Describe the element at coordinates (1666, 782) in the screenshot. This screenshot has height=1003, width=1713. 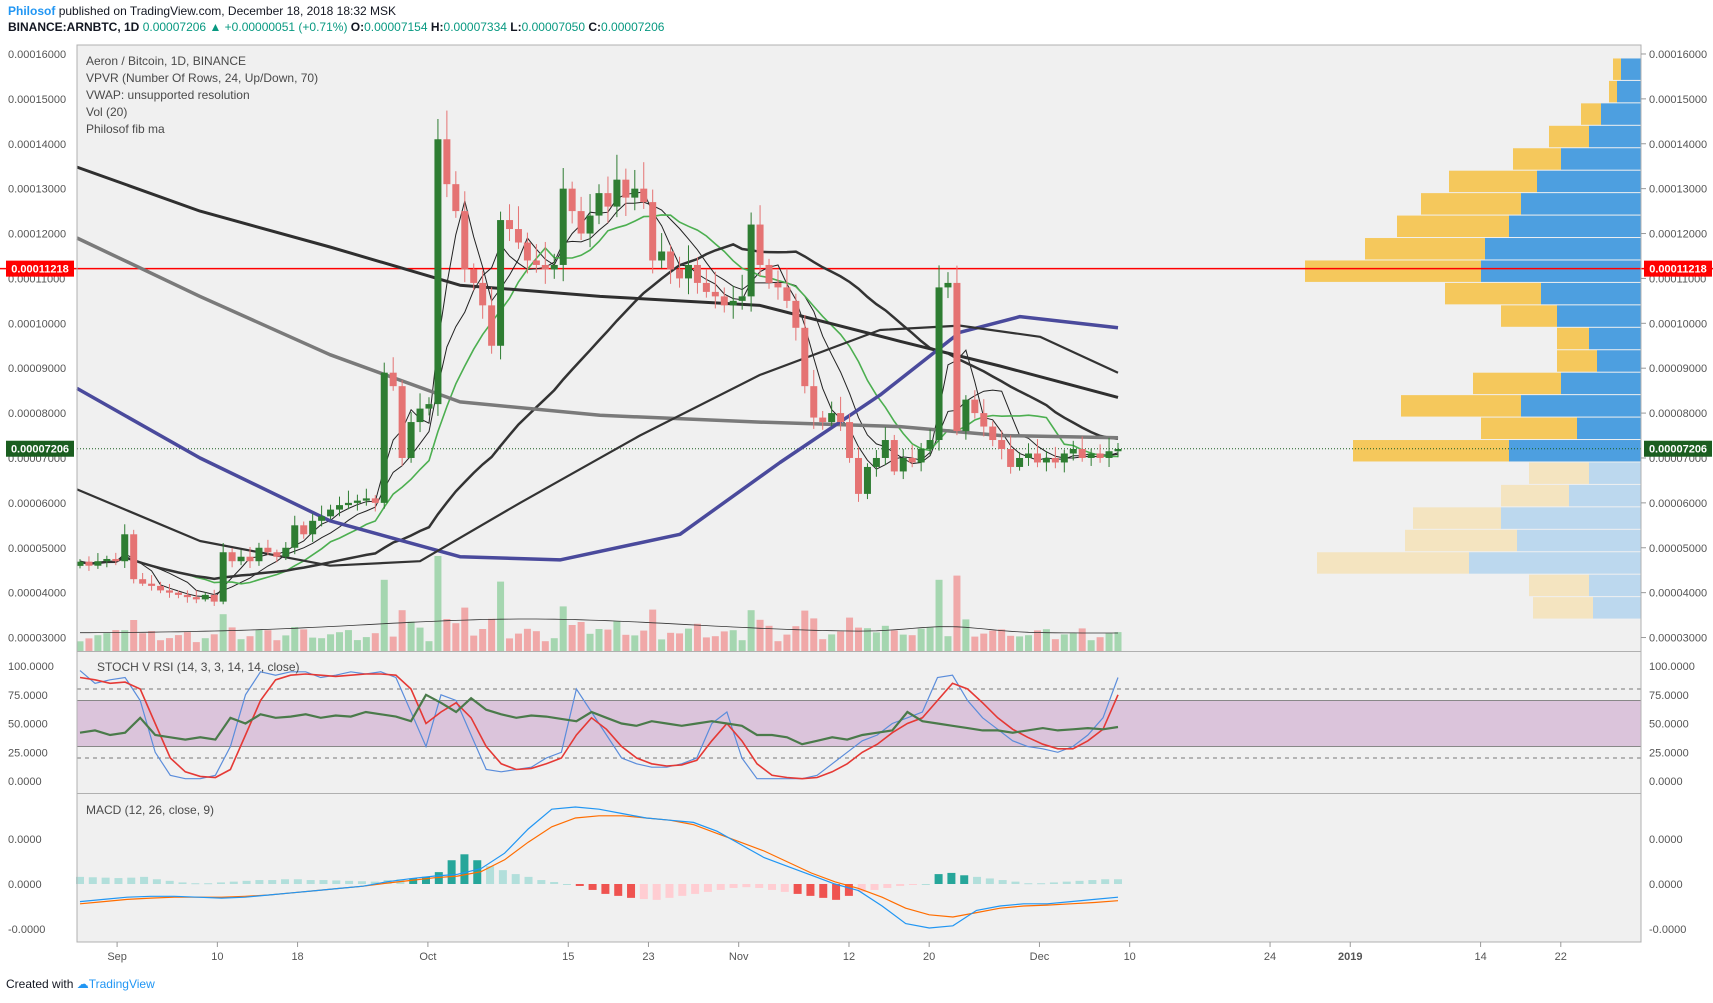
I see `rsi-tick-right: 0.0000` at that location.